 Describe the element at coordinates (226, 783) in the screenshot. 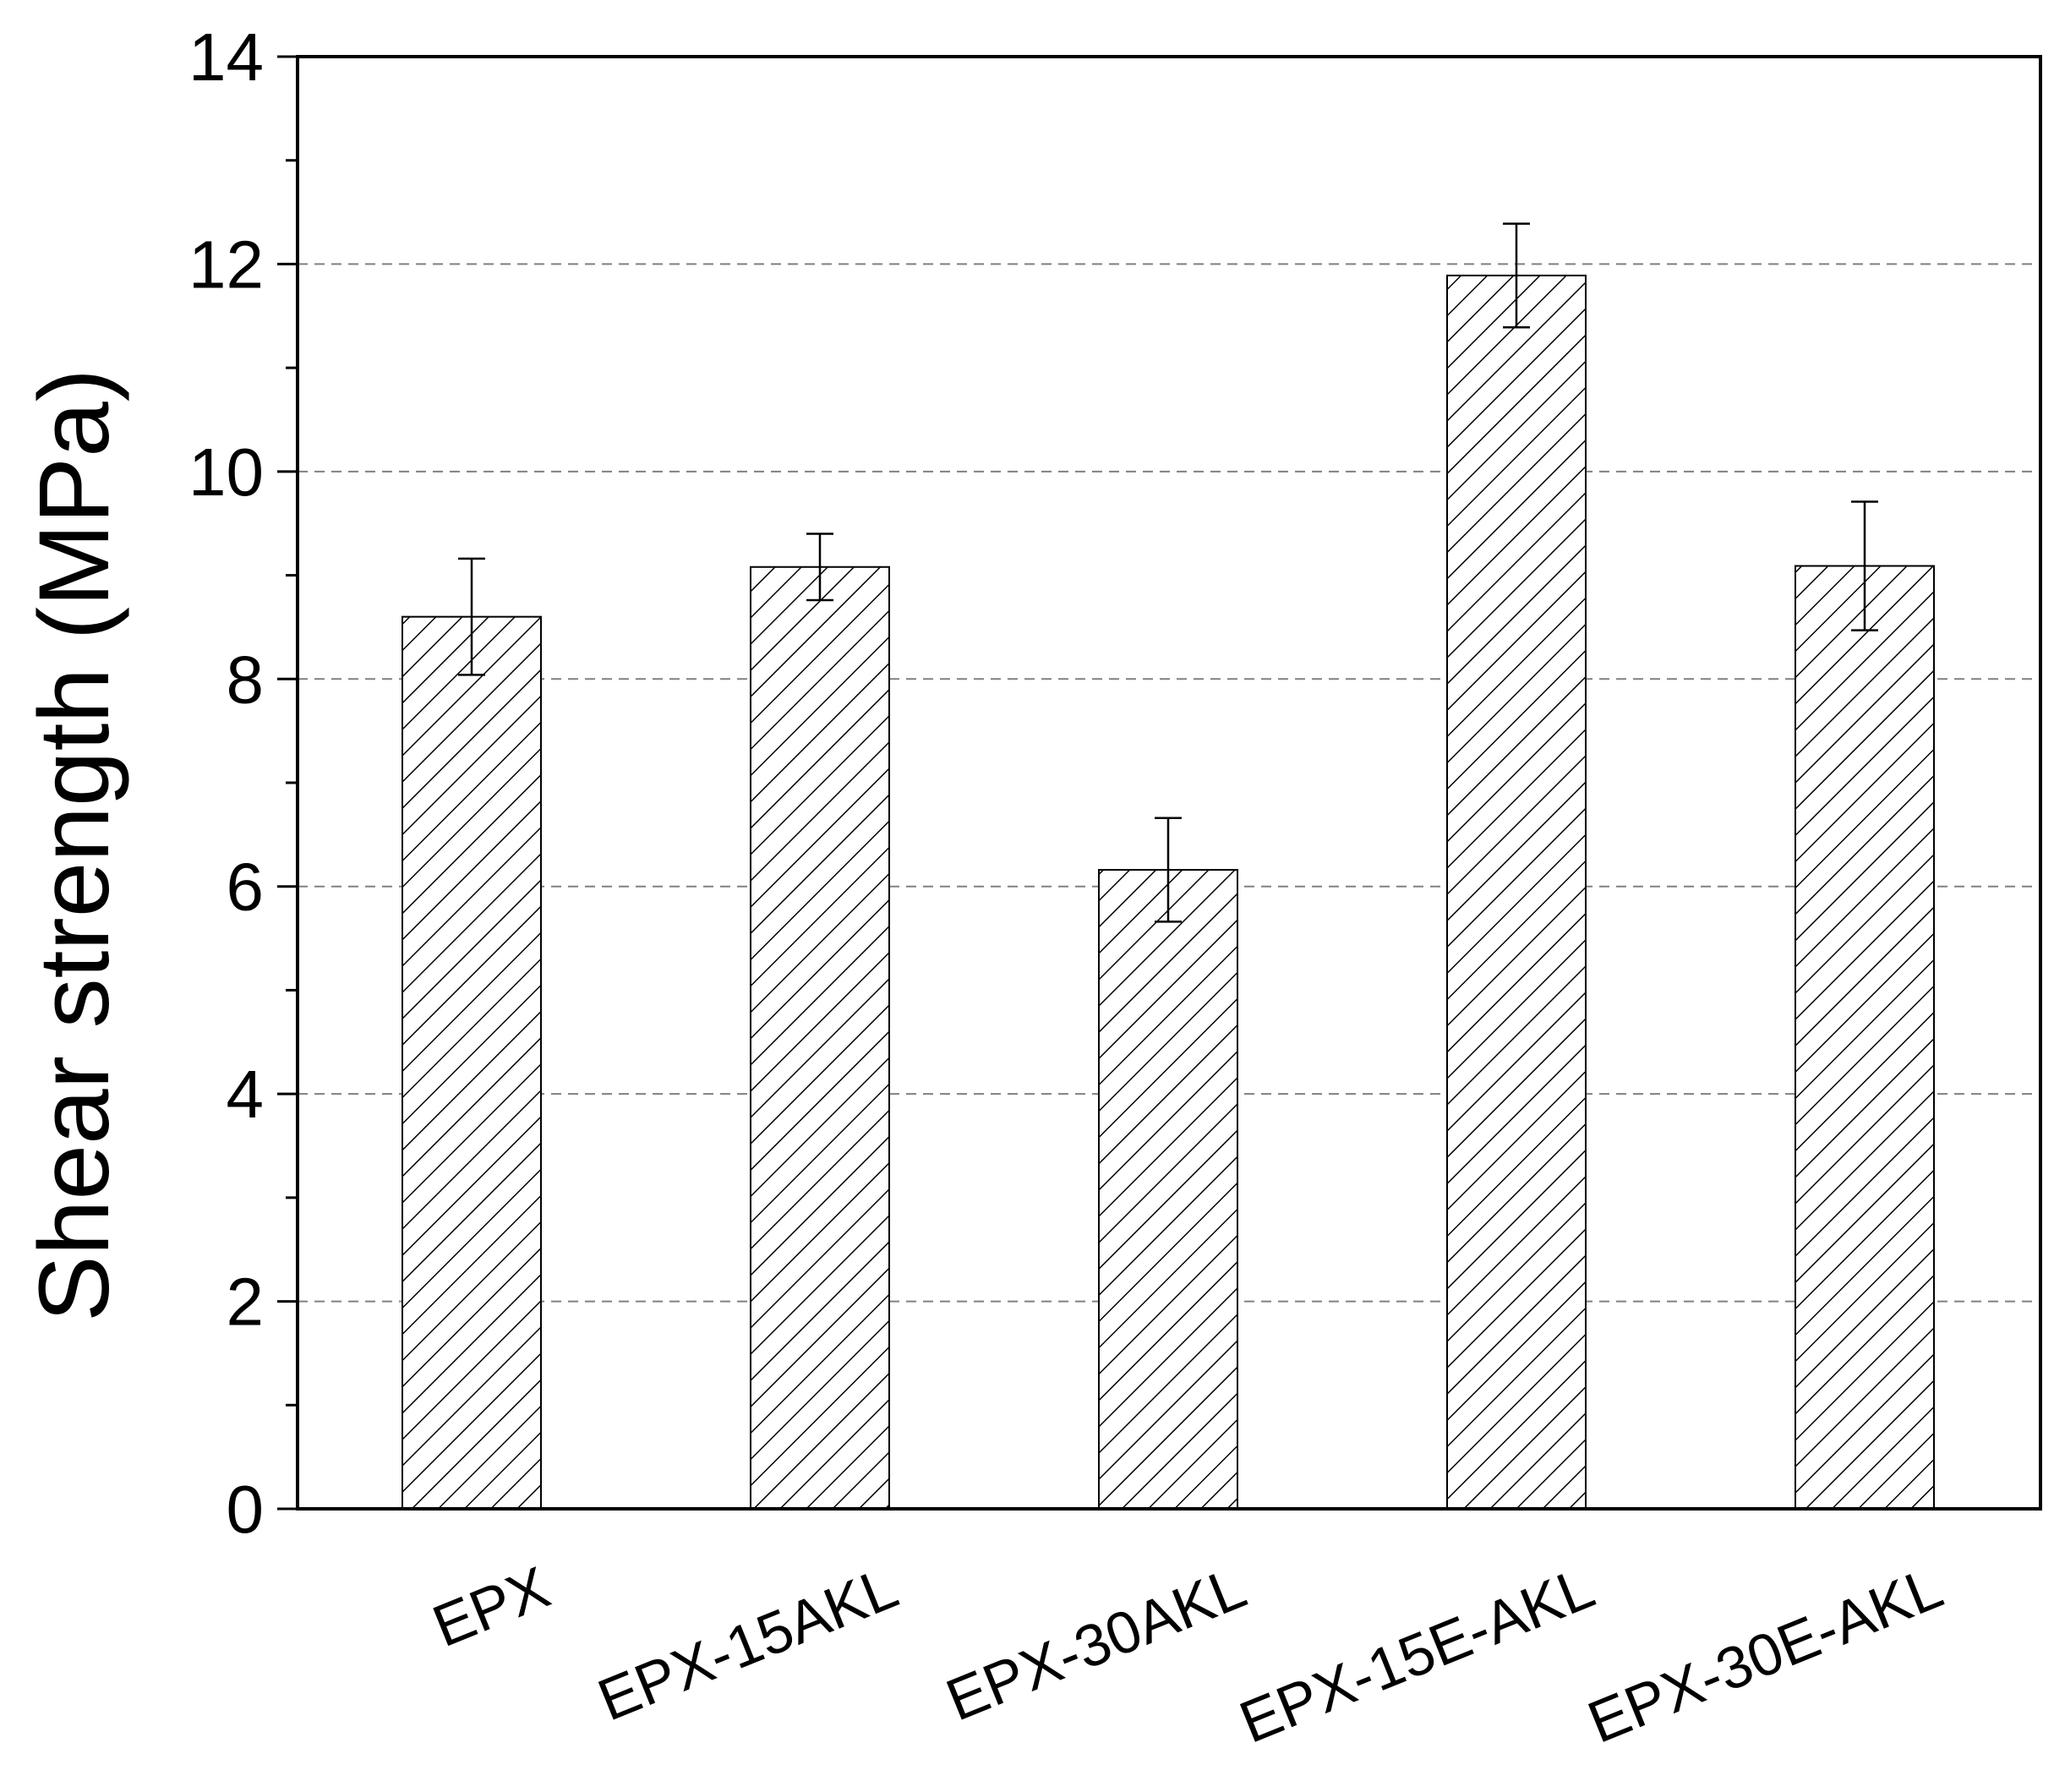

I see `y-axis-tick-labels: 0 2 4 6 8 10 12 14` at that location.